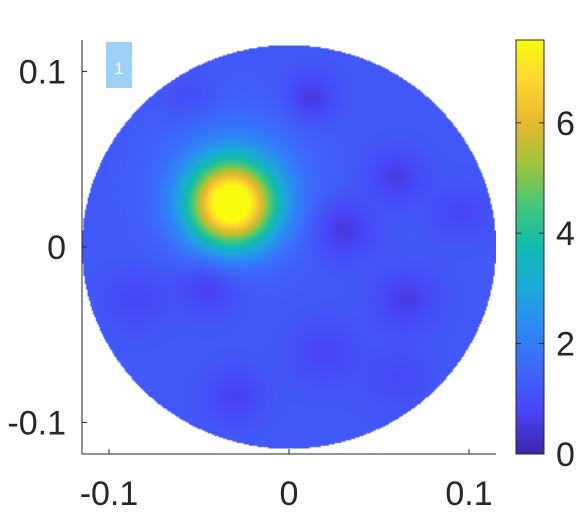 The width and height of the screenshot is (577, 517). I want to click on y-tick-label: -0.1, so click(36, 423).